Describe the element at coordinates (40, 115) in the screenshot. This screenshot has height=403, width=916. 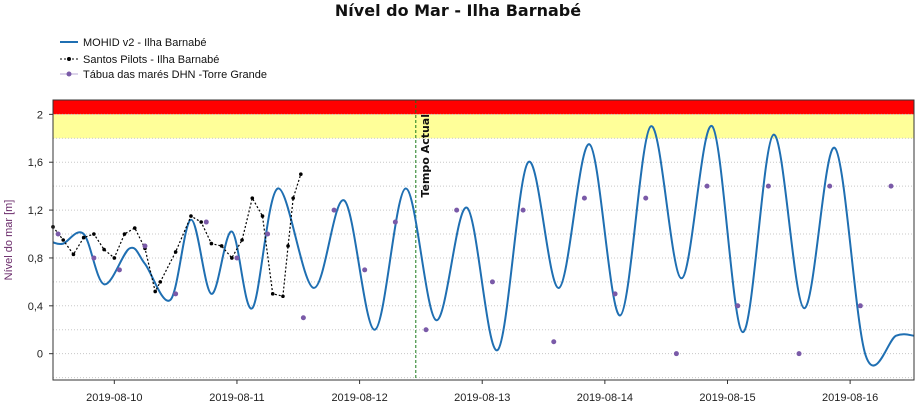
I see `y-tick-label: 2` at that location.